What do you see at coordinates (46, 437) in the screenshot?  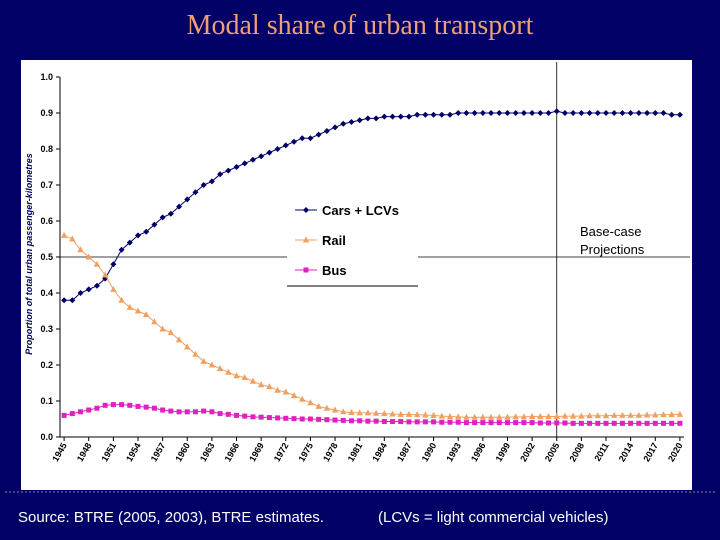 I see `y-tick-label: 0.0` at bounding box center [46, 437].